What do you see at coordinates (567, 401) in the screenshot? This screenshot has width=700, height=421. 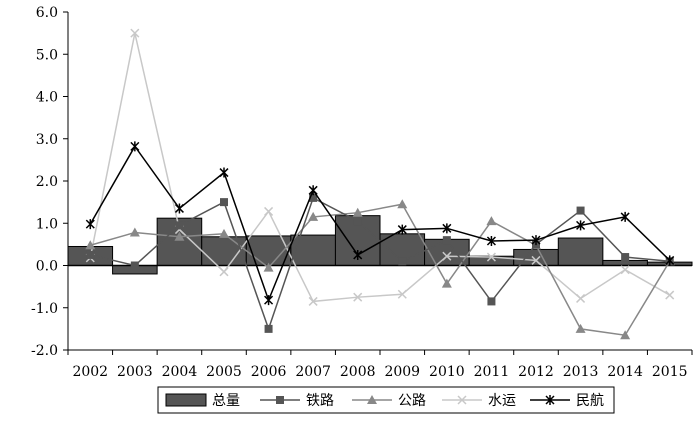 I see `legend-item: 民航` at bounding box center [567, 401].